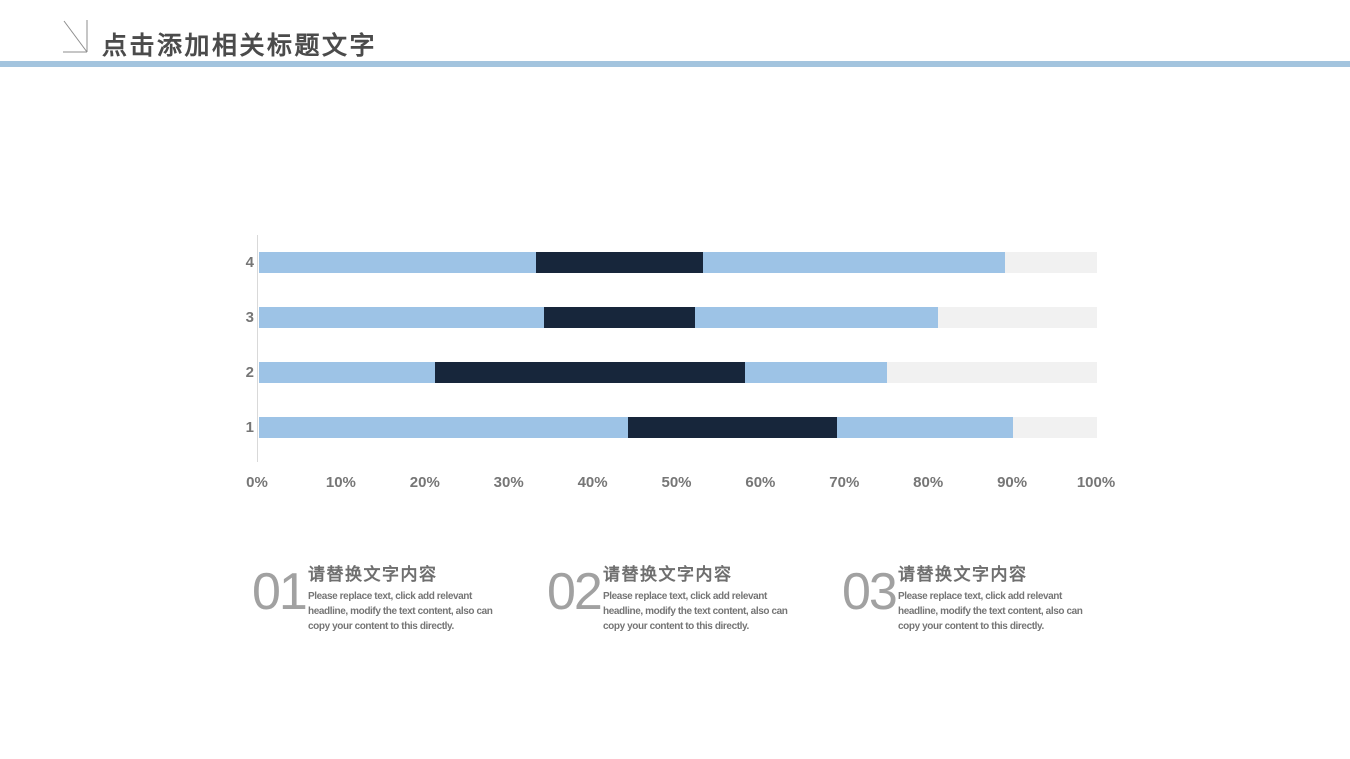 The image size is (1350, 759). Describe the element at coordinates (1096, 482) in the screenshot. I see `x-tick-label: 100%` at that location.